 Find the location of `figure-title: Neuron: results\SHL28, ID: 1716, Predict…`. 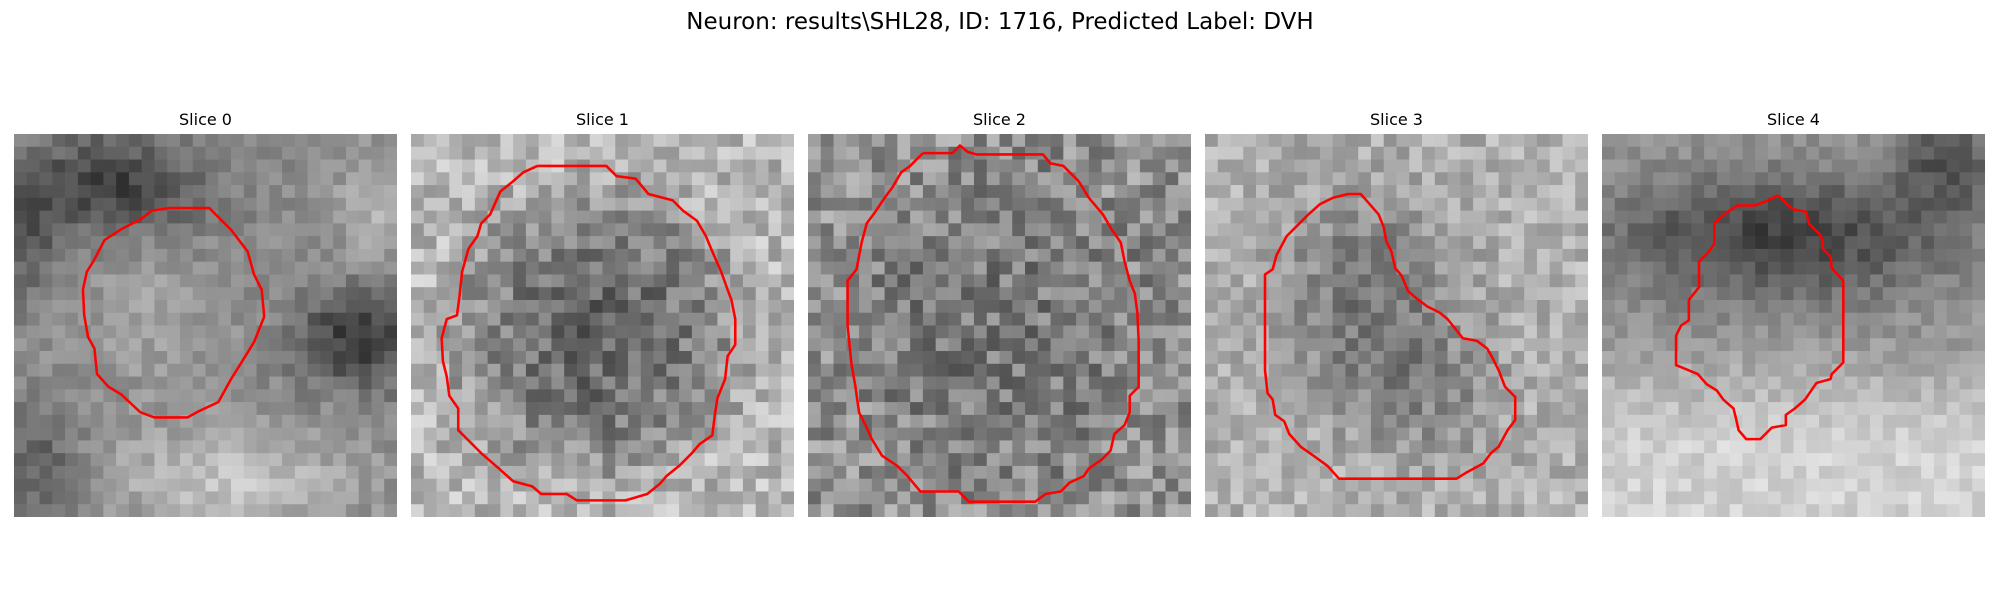

figure-title: Neuron: results\SHL28, ID: 1716, Predict… is located at coordinates (1000, 22).